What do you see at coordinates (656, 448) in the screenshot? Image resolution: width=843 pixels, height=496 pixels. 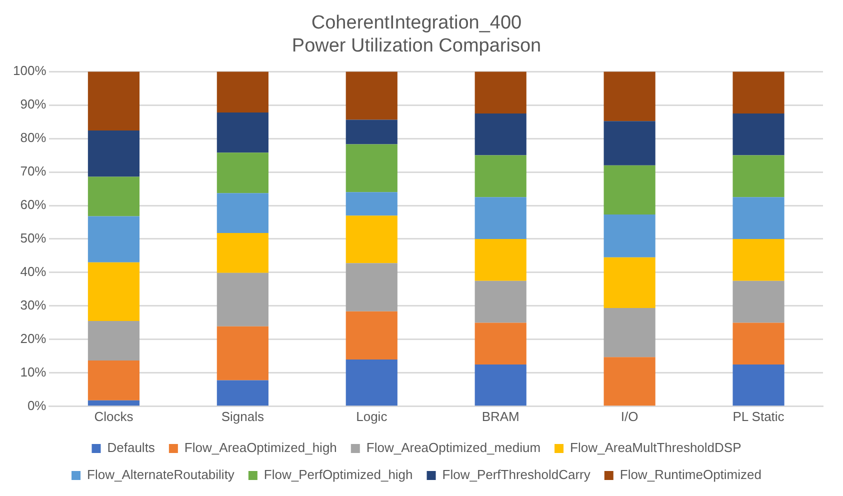 I see `legend-label: Flow_AreaMultThresholdDSP` at bounding box center [656, 448].